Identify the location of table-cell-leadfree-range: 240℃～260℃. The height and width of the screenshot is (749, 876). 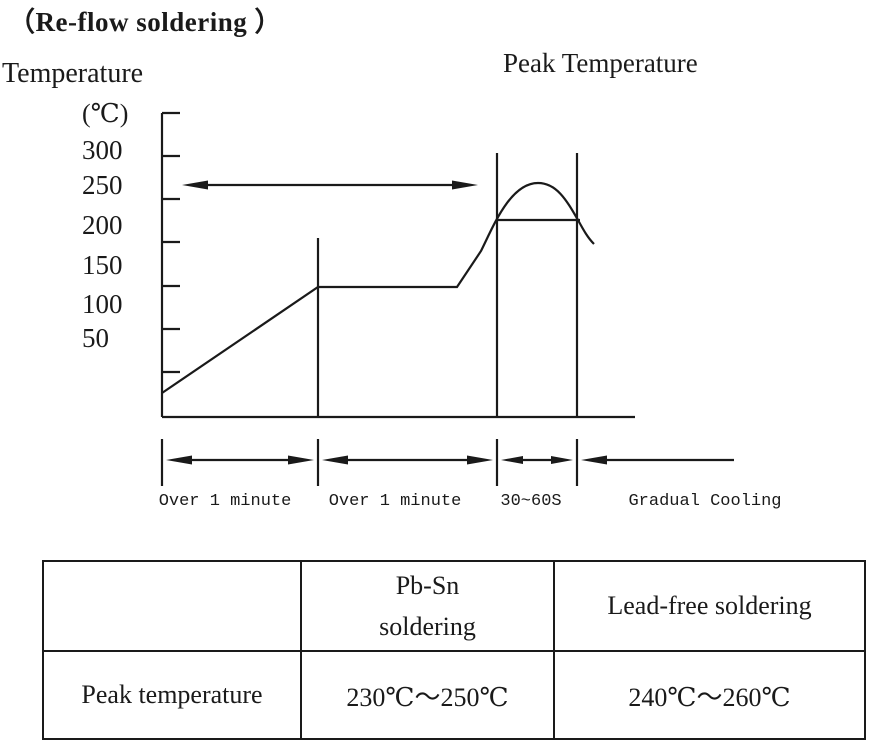
(709, 695).